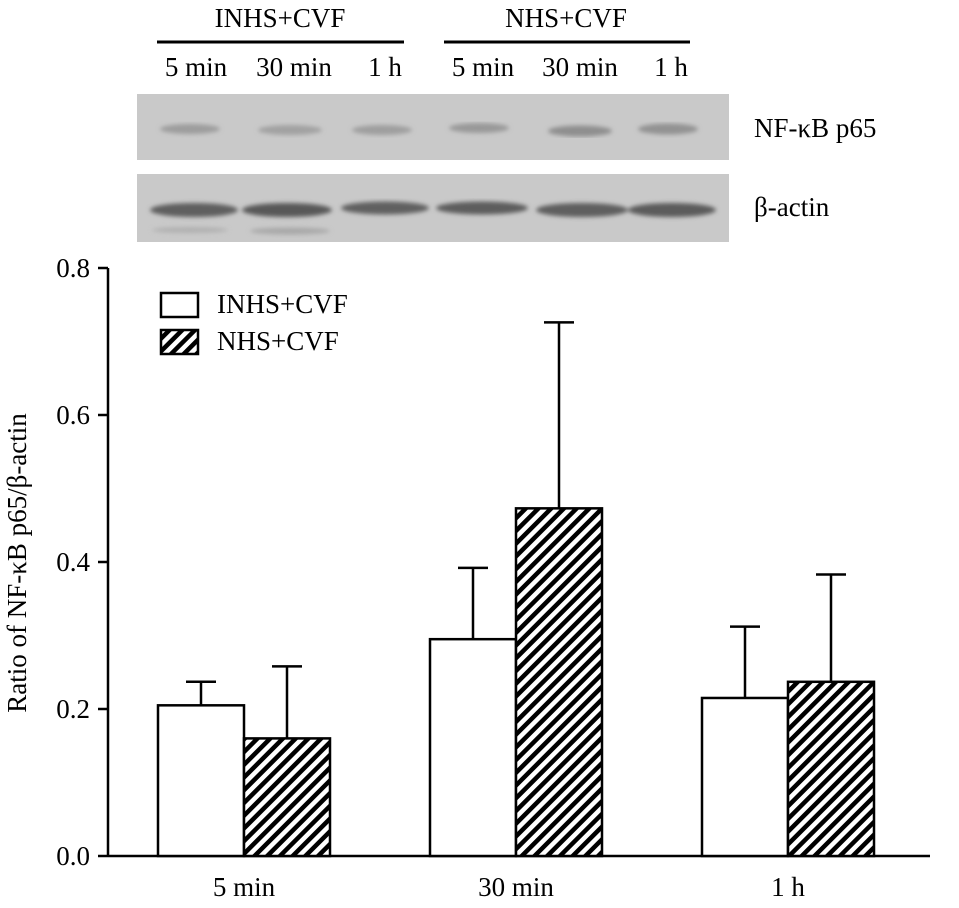 Image resolution: width=959 pixels, height=908 pixels. I want to click on legend-label-inhs: INHS+CVF, so click(282, 304).